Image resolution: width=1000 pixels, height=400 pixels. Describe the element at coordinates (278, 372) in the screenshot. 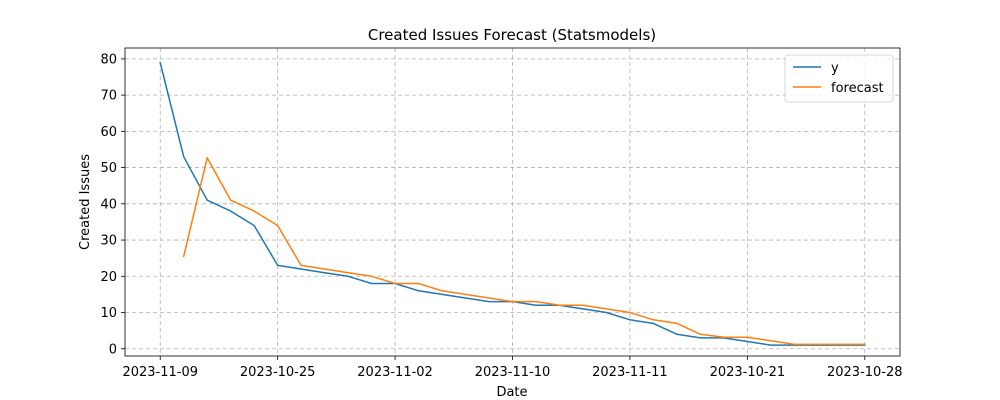

I see `x-tick-label: 2023-10-25` at that location.